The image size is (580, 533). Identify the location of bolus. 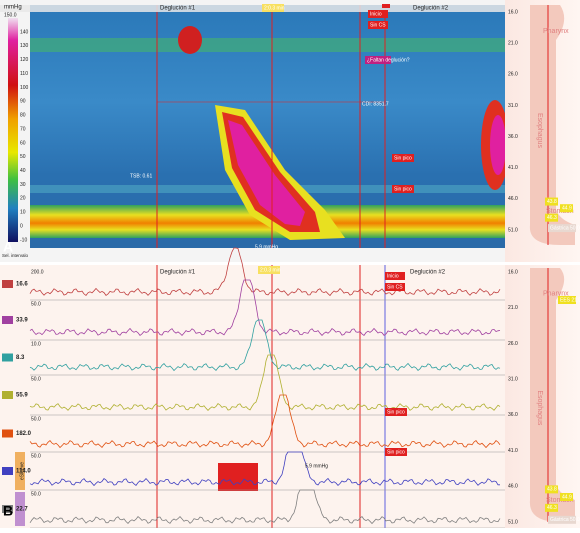
(498, 145).